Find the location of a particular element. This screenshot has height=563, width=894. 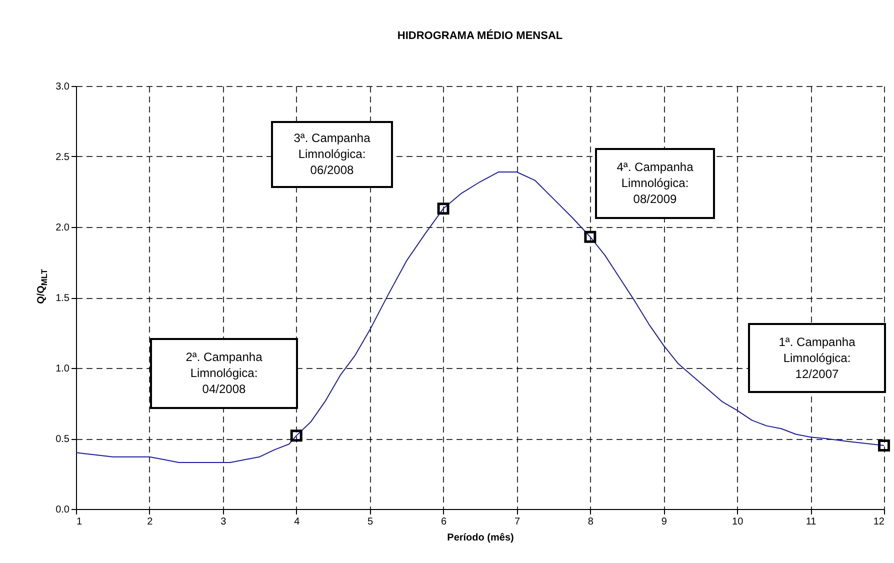

y-tick-label: 1.0 is located at coordinates (63, 369).